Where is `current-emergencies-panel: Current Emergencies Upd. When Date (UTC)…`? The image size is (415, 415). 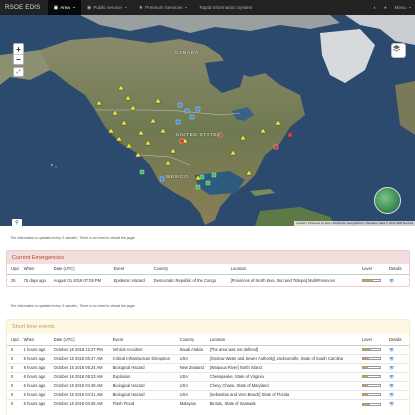
current-emergencies-panel: Current Emergencies Upd. When Date (UTC)… is located at coordinates (208, 268).